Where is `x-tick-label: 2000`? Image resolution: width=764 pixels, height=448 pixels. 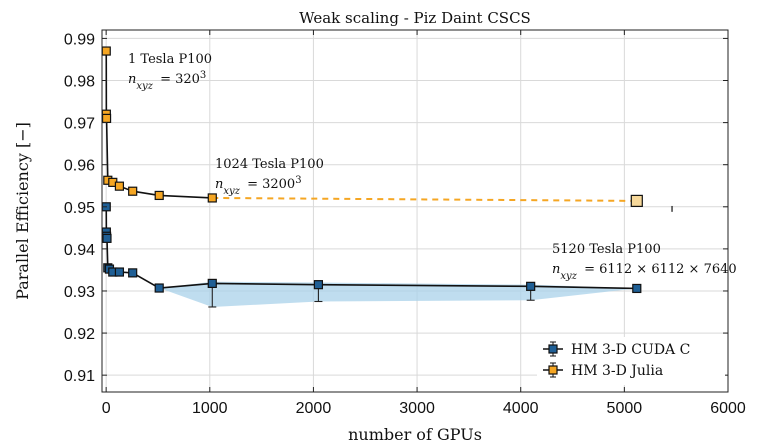
x-tick-label: 2000 is located at coordinates (314, 408).